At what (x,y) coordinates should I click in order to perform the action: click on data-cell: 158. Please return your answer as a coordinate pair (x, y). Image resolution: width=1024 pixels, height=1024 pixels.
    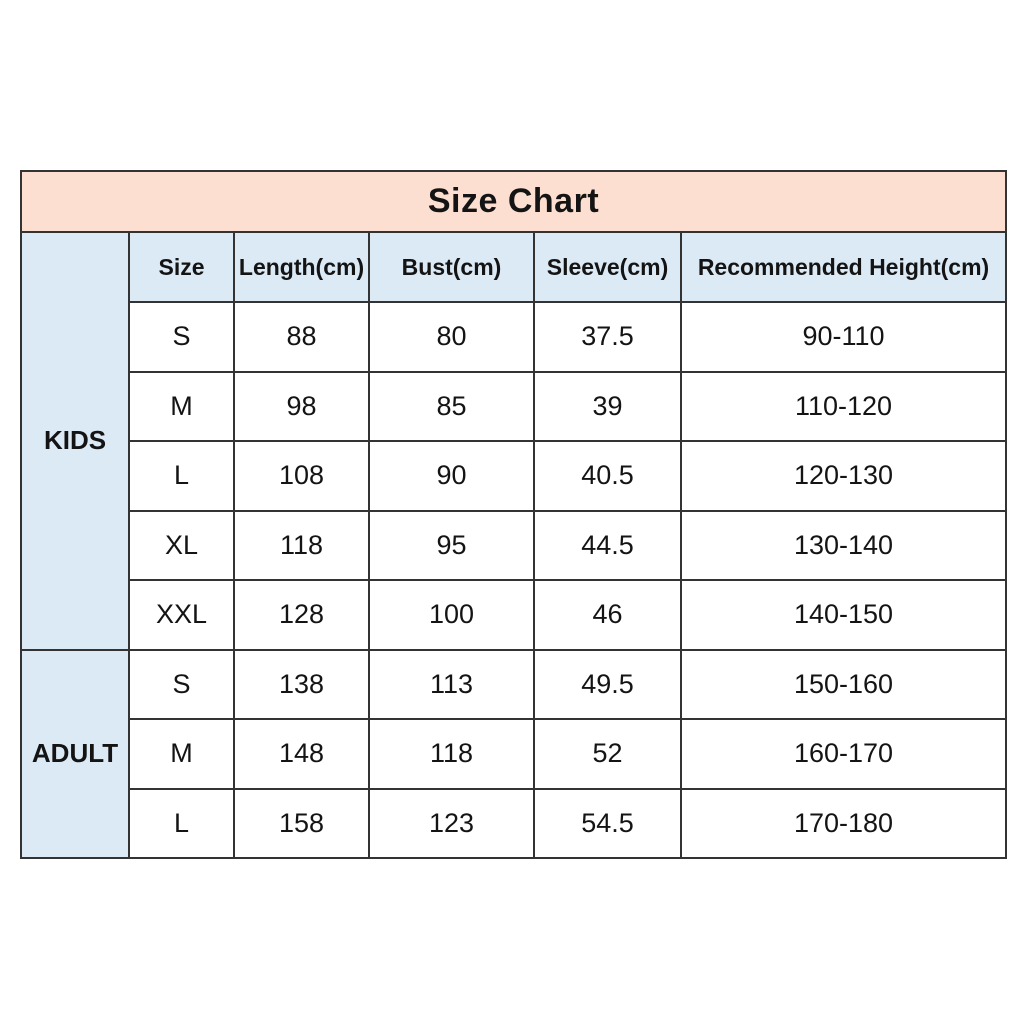
    Looking at the image, I should click on (301, 823).